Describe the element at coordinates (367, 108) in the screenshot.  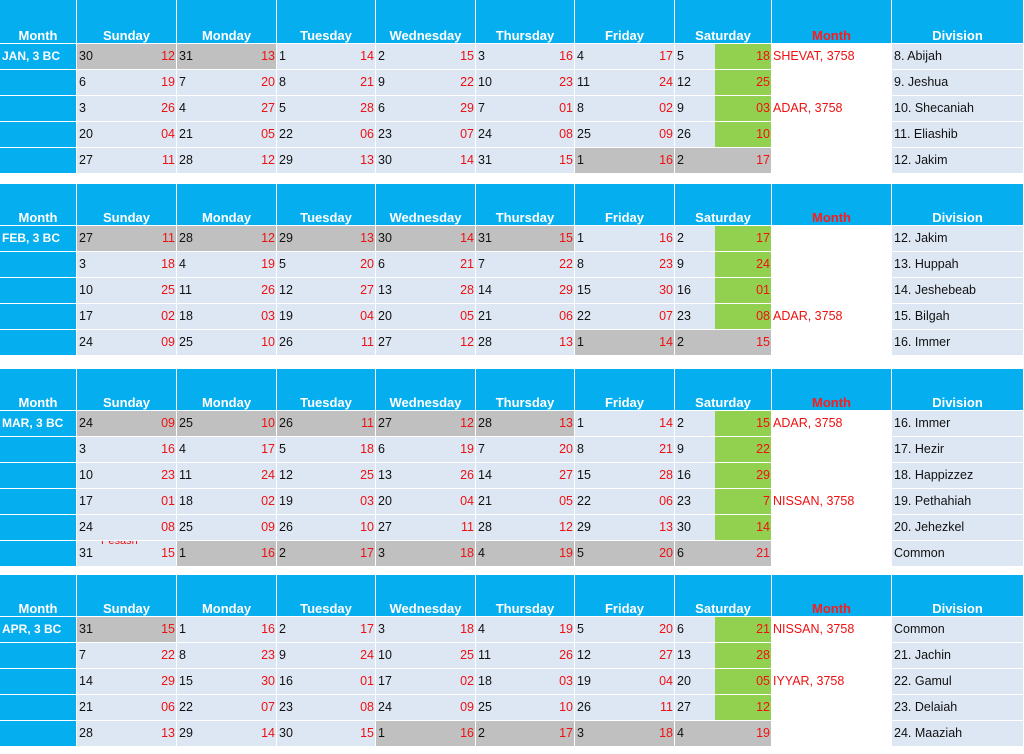
I see `hebrew-day: 28` at that location.